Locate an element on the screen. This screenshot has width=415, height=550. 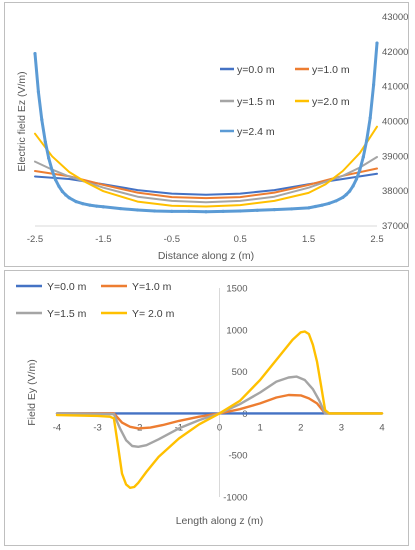
series-line-y-1-5-m is located at coordinates (206, 180).